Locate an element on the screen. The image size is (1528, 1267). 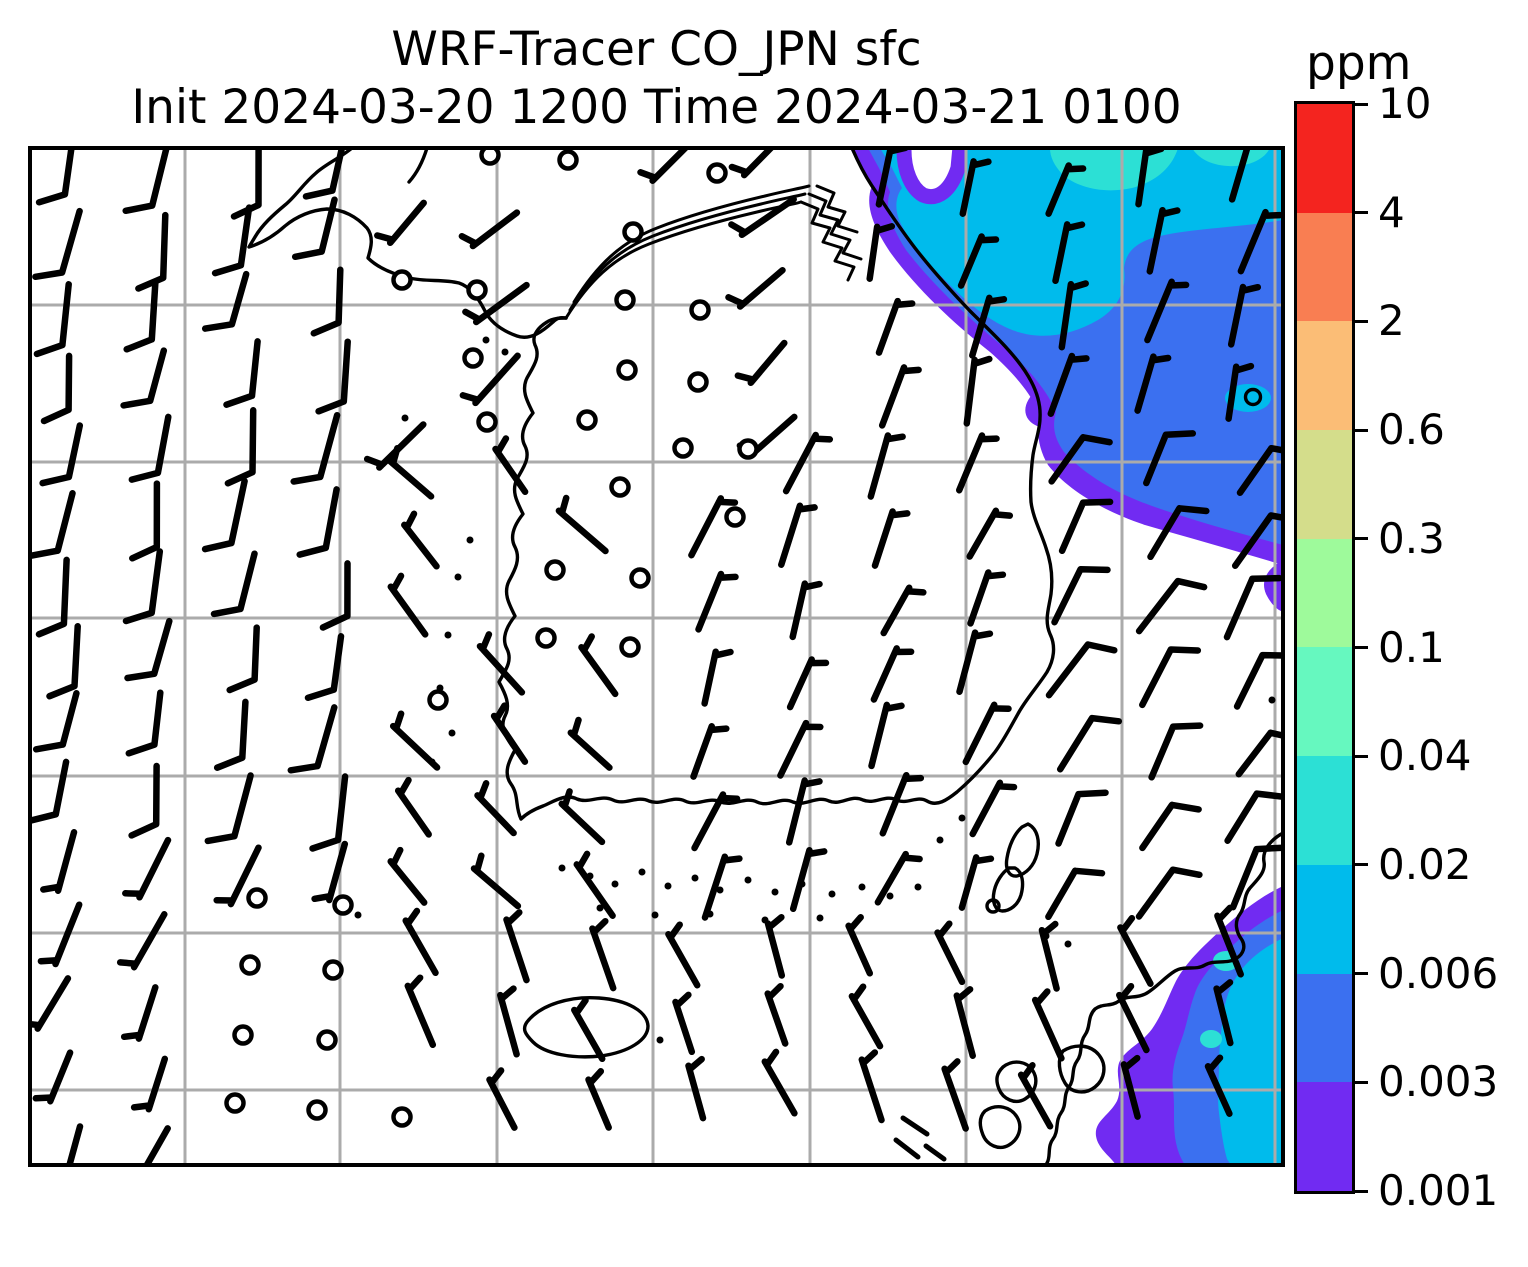
colorbar-tick-label: 2 is located at coordinates (1391, 321).